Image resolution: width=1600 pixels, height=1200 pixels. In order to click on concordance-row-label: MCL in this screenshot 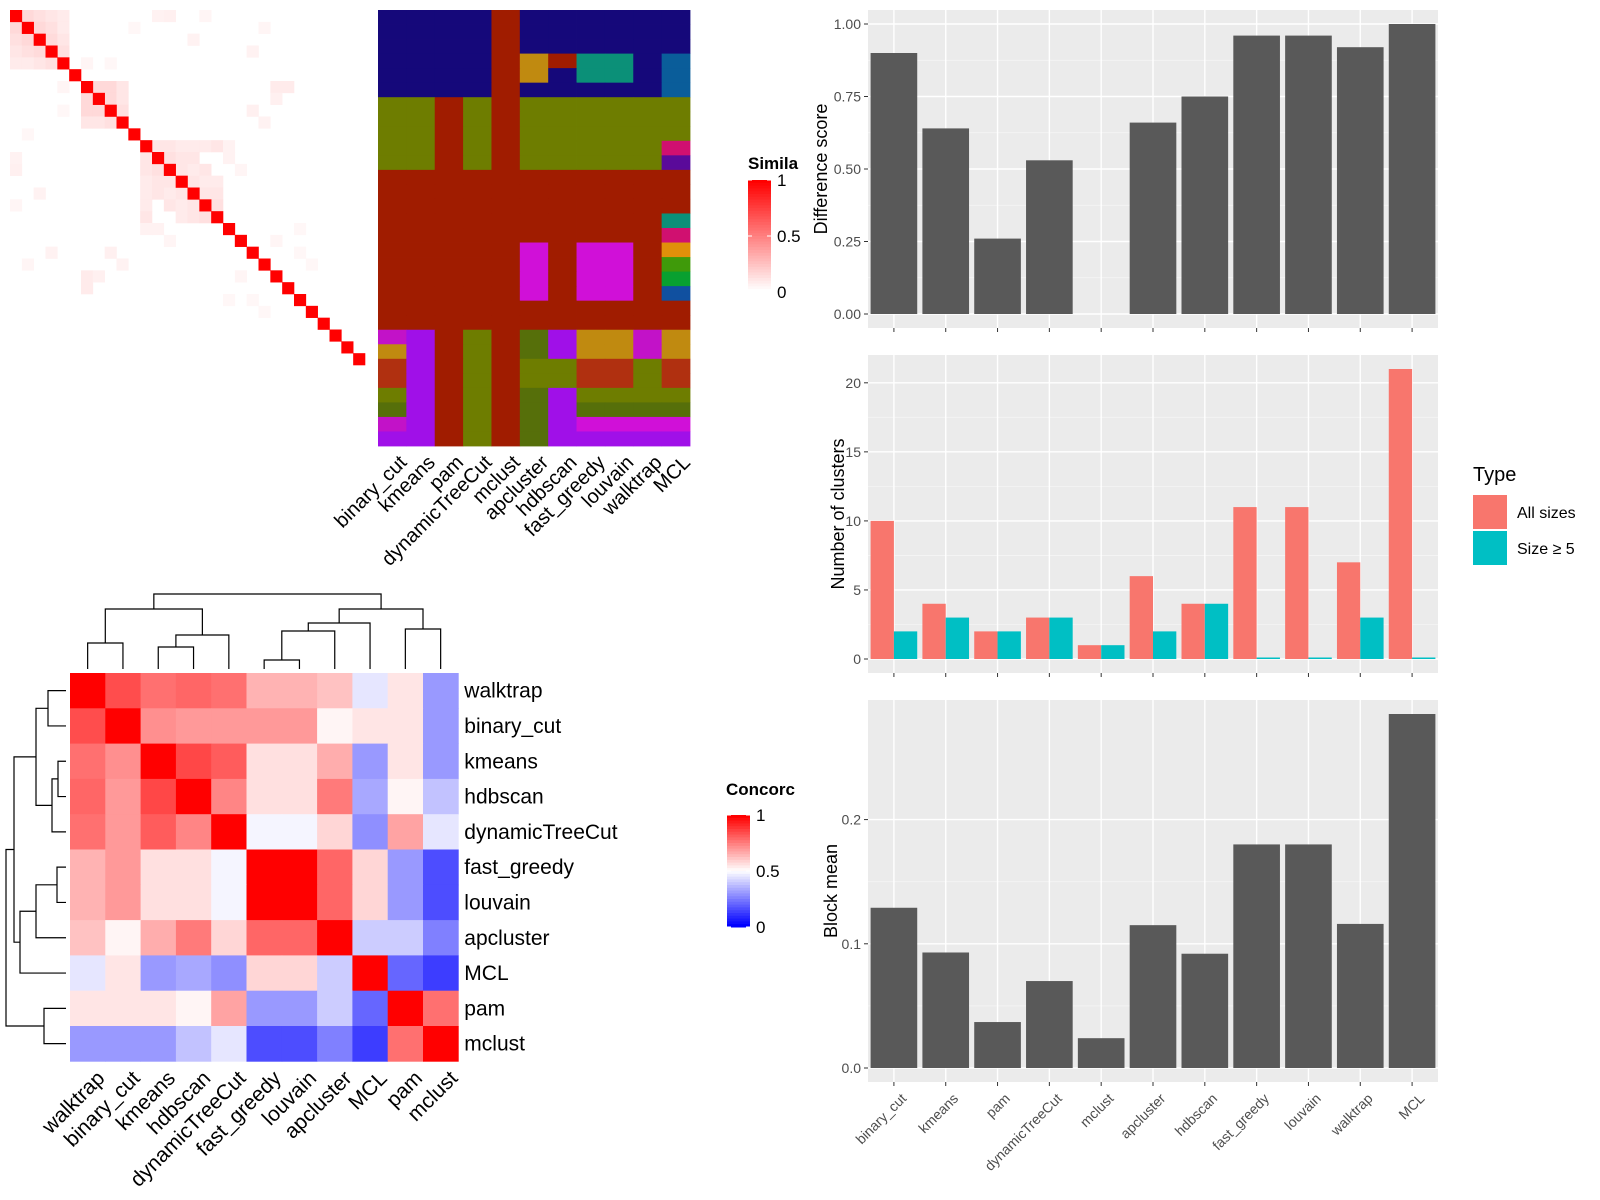, I will do `click(486, 973)`.